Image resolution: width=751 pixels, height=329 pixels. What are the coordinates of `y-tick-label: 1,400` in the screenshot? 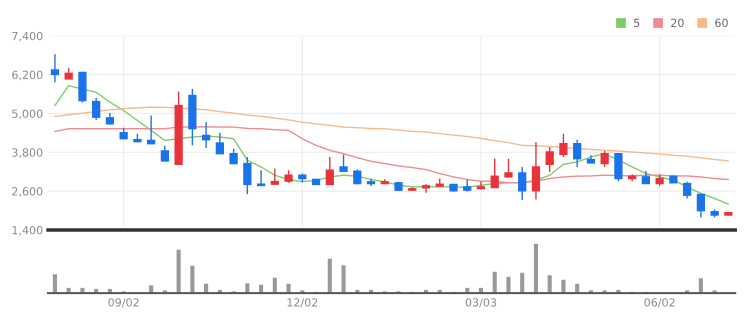 It's located at (27, 231).